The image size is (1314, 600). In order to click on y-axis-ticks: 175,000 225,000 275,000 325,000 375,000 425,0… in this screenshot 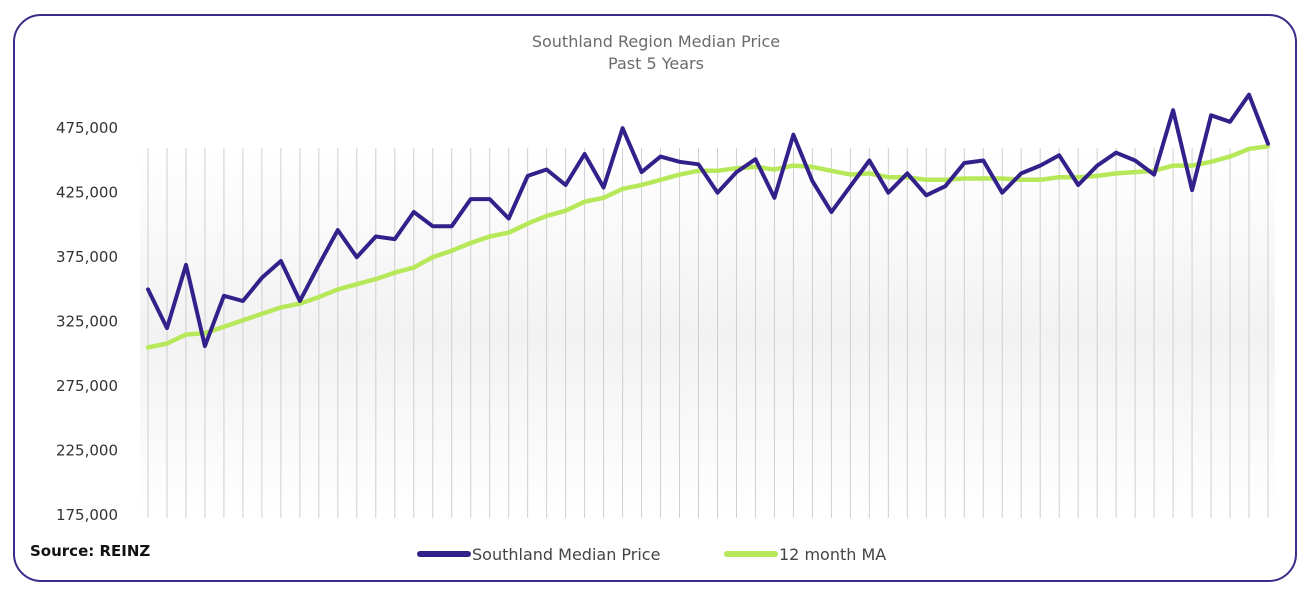, I will do `click(87, 321)`.